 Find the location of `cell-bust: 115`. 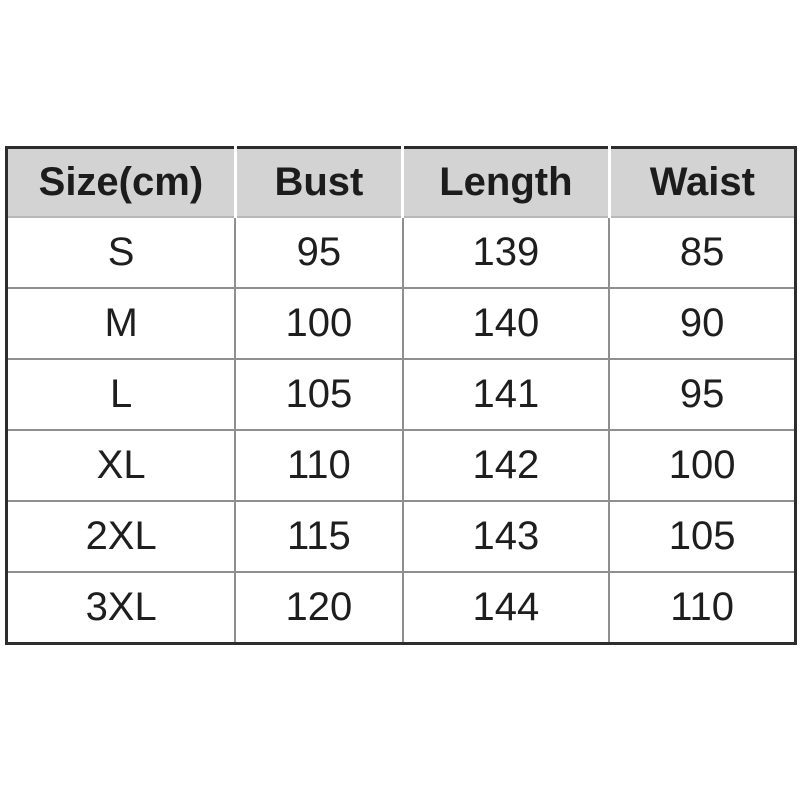

cell-bust: 115 is located at coordinates (318, 536).